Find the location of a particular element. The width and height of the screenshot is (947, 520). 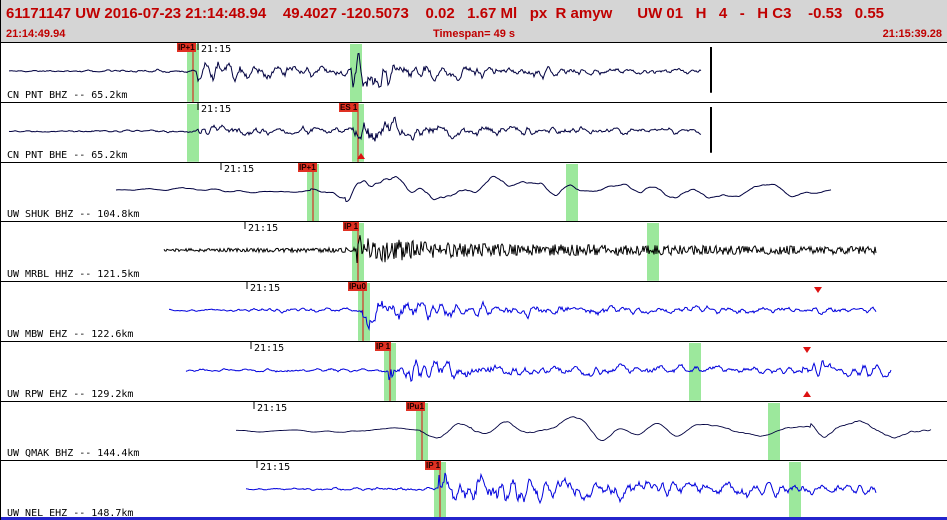

trace-row-uw-mrbl-hhz: IP 1 21:15 UW MRBL HHZ -- 121.5km is located at coordinates (474, 251).